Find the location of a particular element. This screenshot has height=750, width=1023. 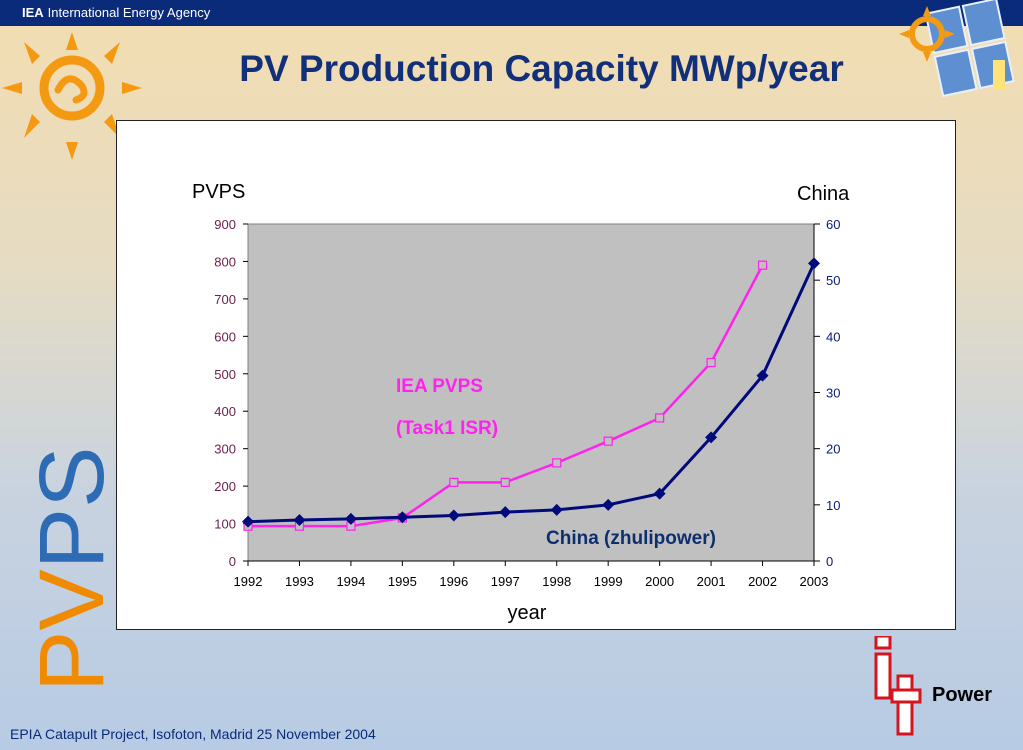

slide-title: PV Production Capacity MWp/year is located at coordinates (541, 68).